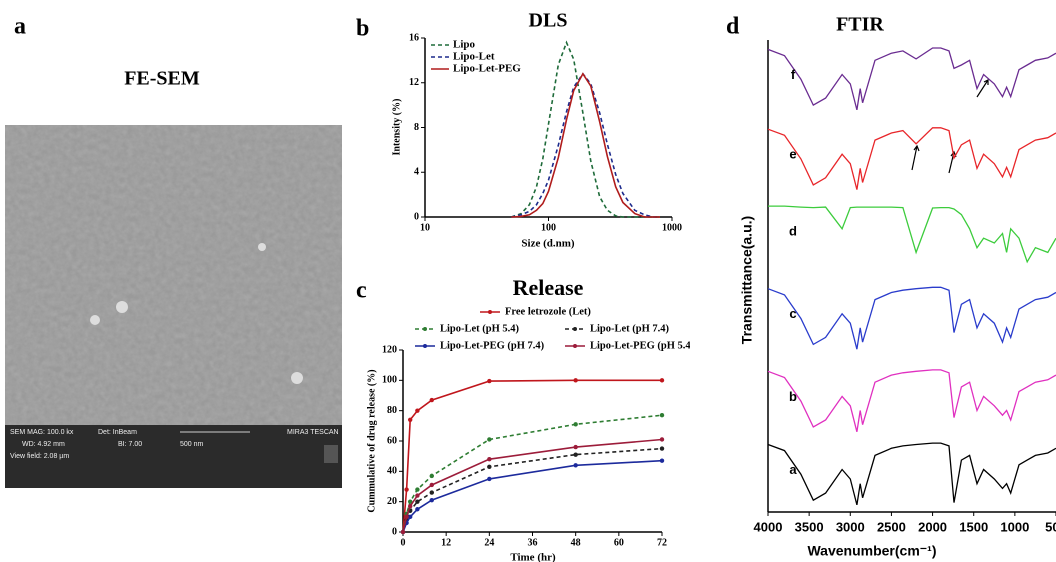  Describe the element at coordinates (425, 227) in the screenshot. I see `x-tick-label: 10` at that location.